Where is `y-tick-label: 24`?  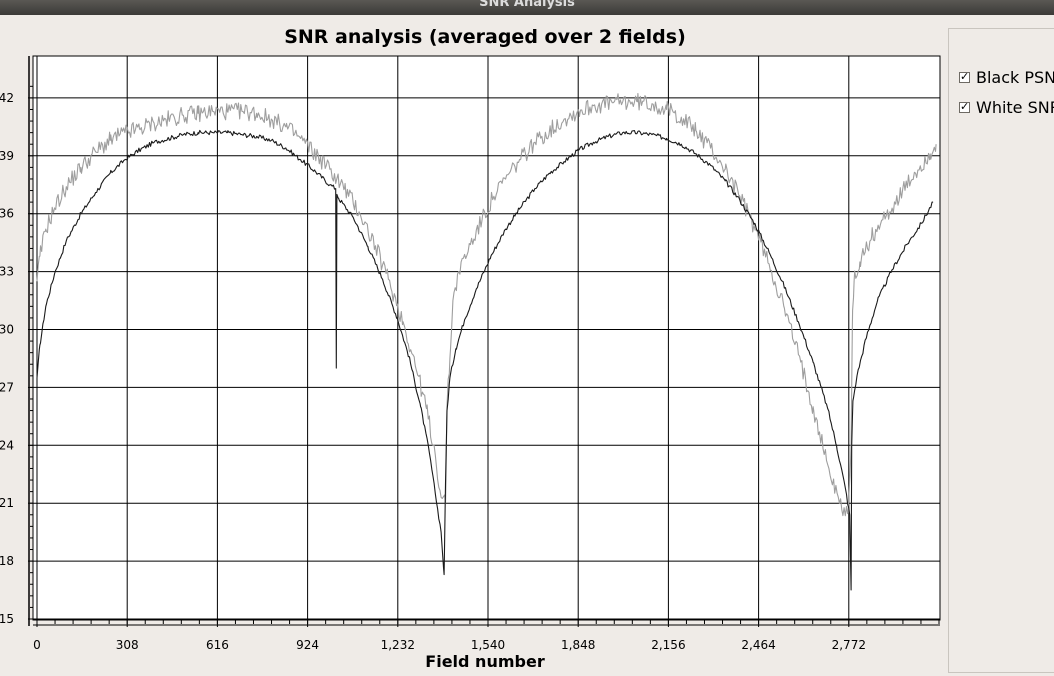
y-tick-label: 24 is located at coordinates (7, 445).